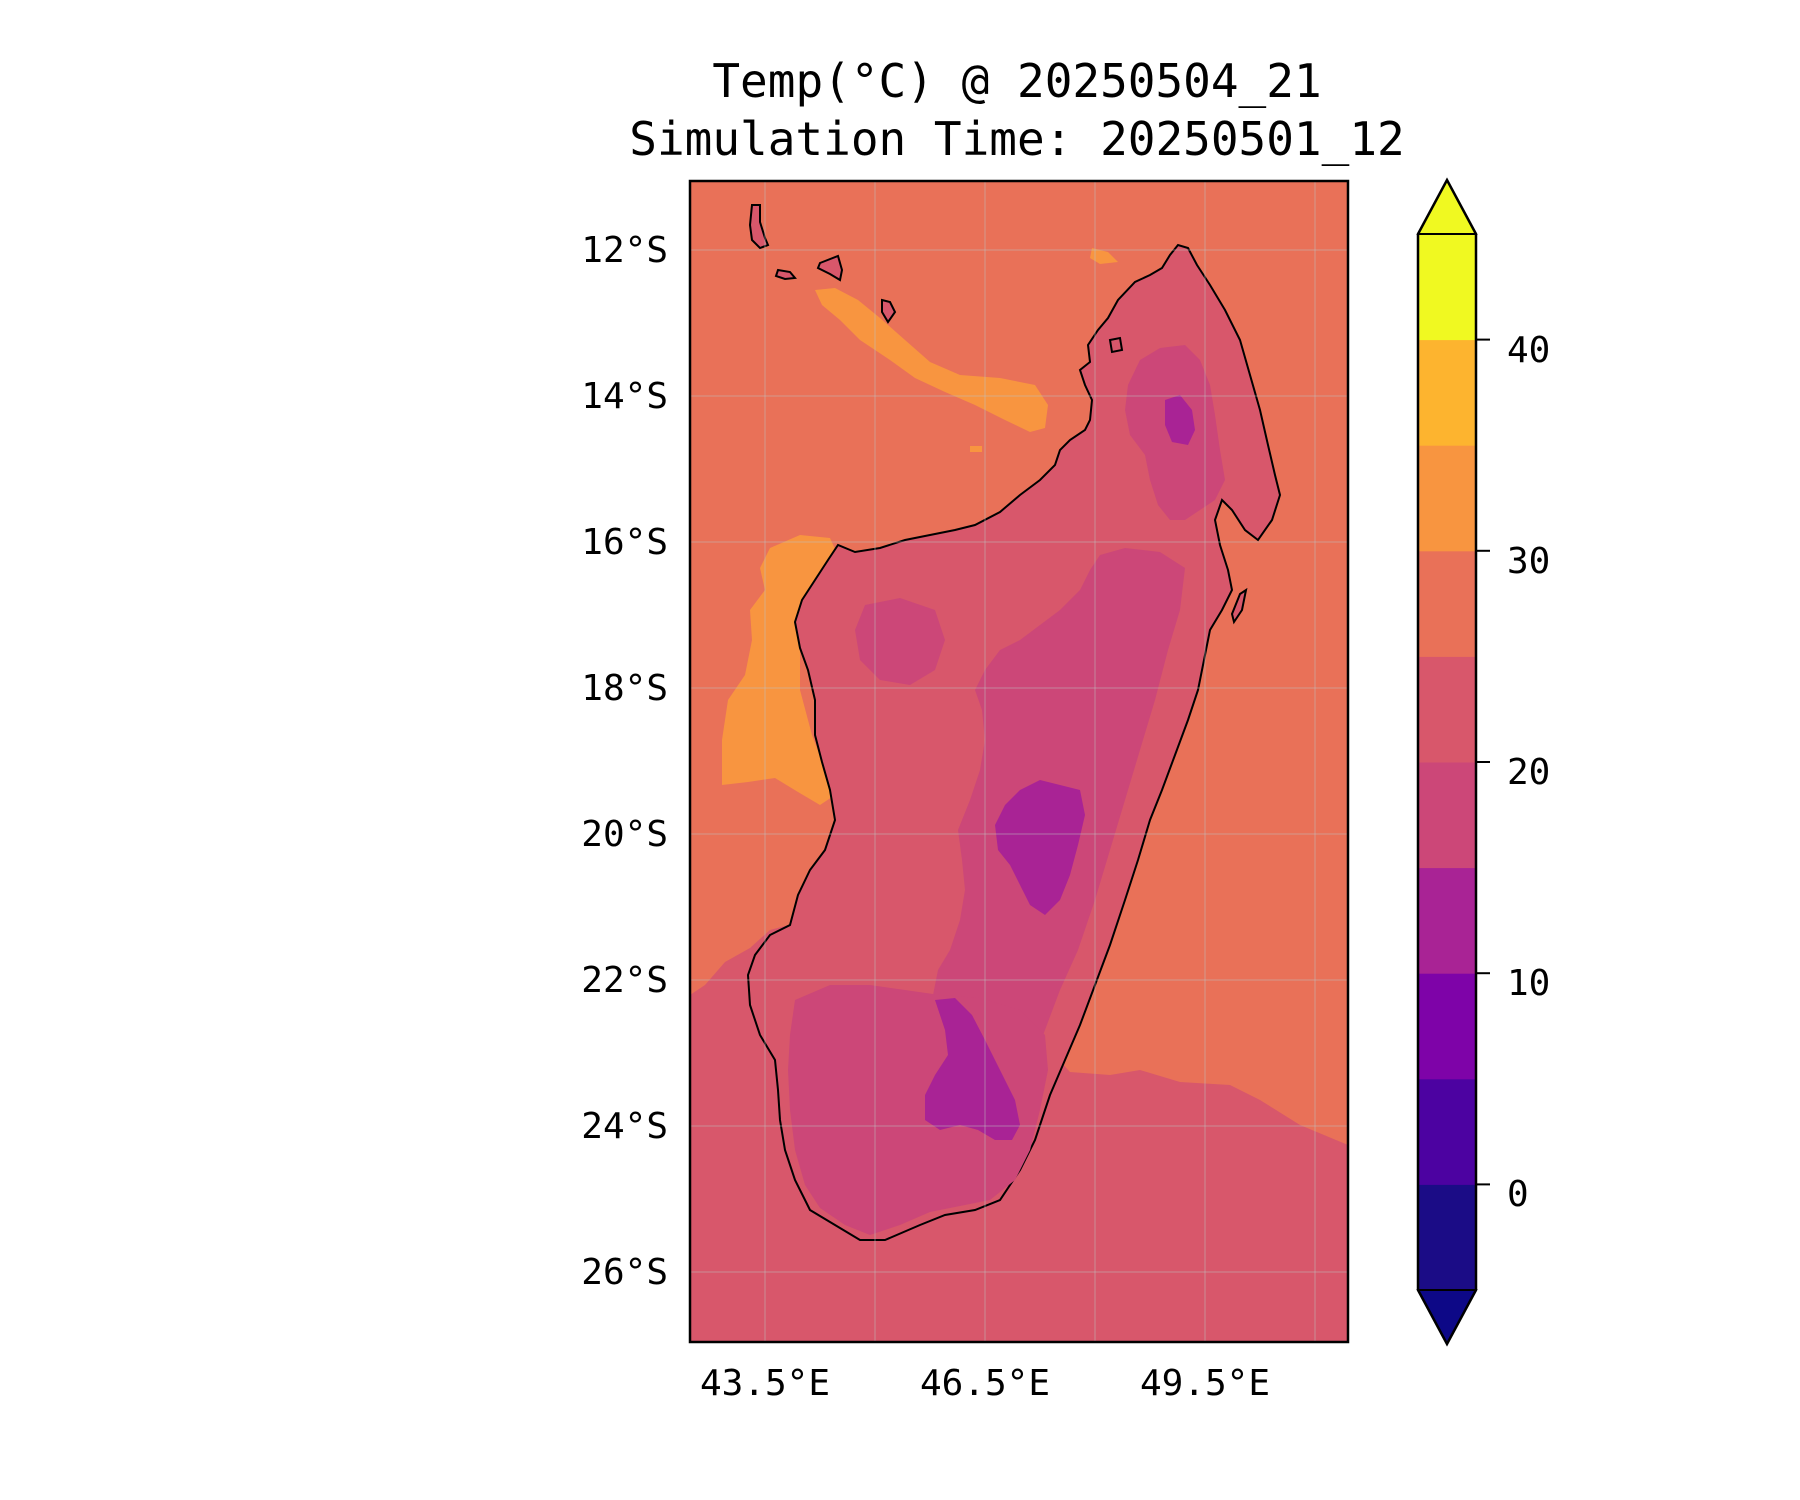 The width and height of the screenshot is (1800, 1500). What do you see at coordinates (900, 641) in the screenshot?
I see `highlands-west-patch` at bounding box center [900, 641].